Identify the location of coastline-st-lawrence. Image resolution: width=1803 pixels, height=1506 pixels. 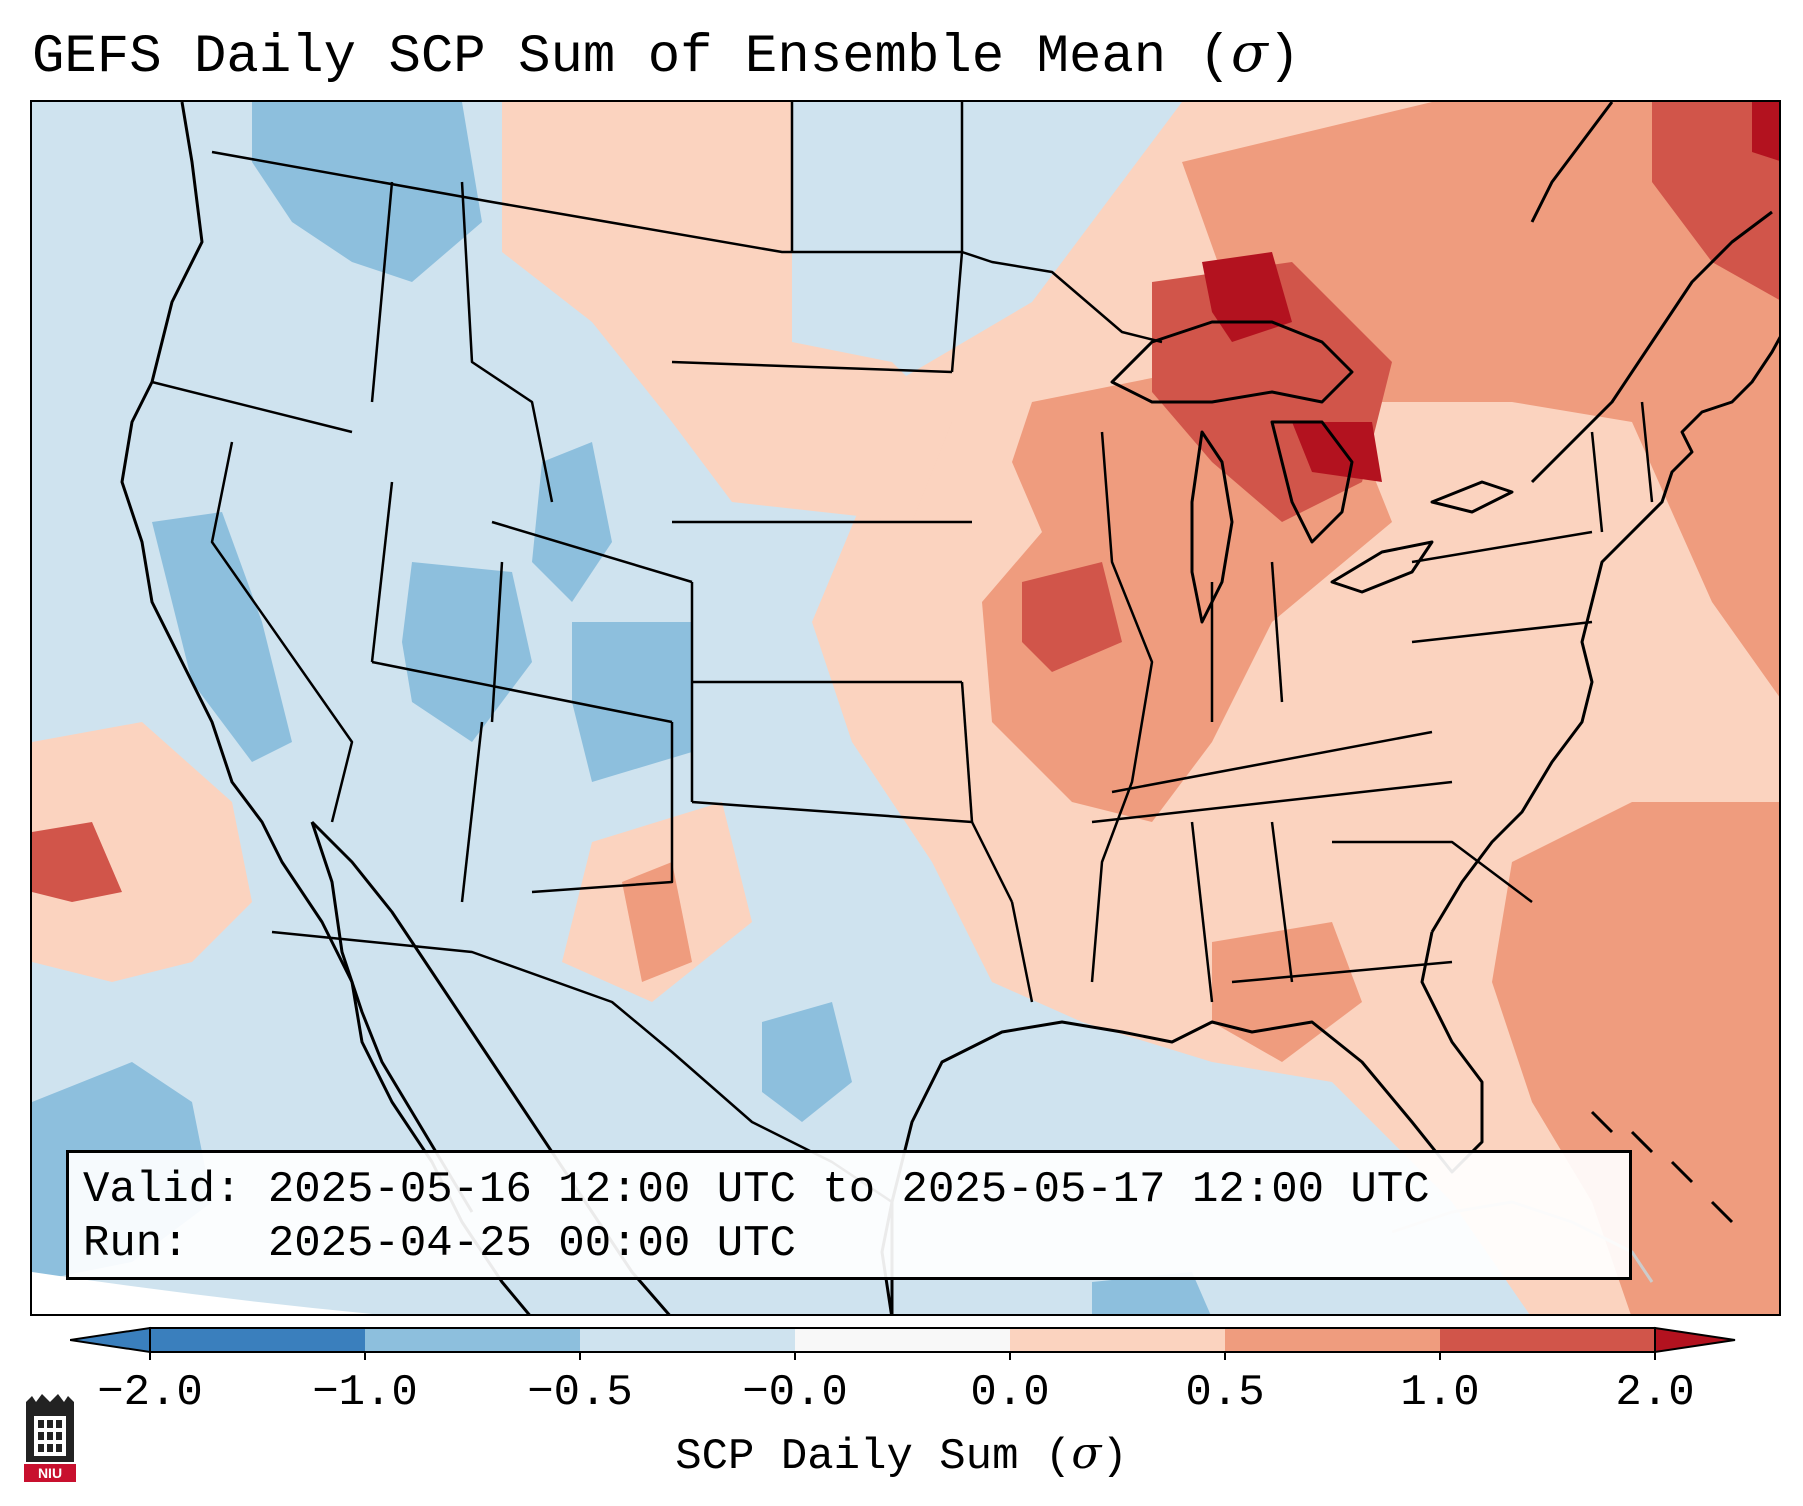
(1651, 347).